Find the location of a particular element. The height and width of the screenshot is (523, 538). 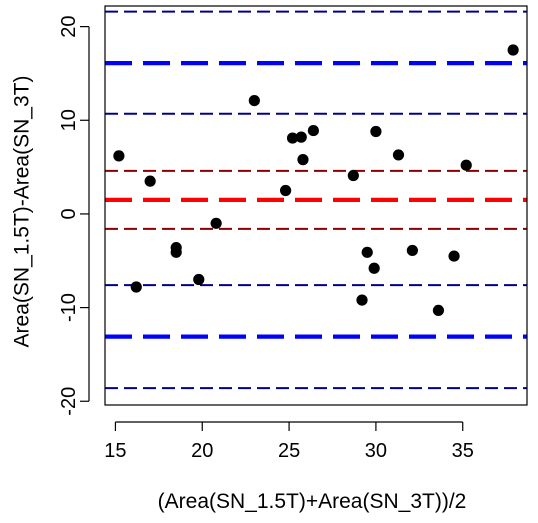

y-tick-label: 10 is located at coordinates (69, 120).